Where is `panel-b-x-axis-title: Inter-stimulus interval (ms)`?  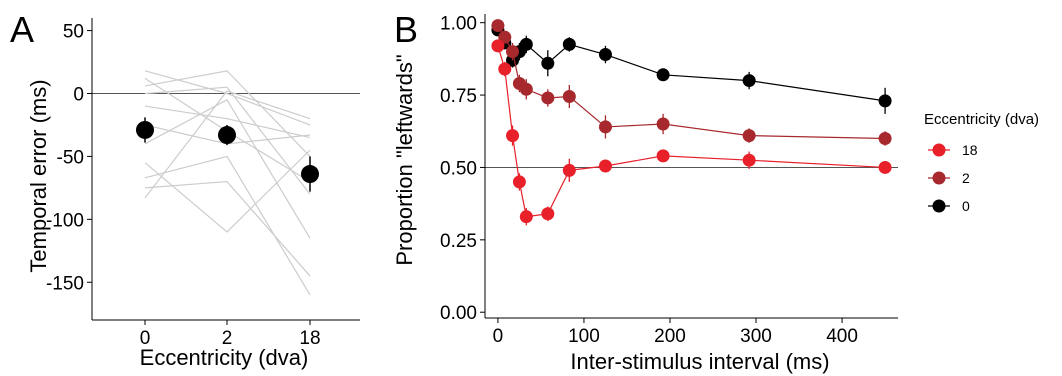
panel-b-x-axis-title: Inter-stimulus interval (ms) is located at coordinates (699, 361).